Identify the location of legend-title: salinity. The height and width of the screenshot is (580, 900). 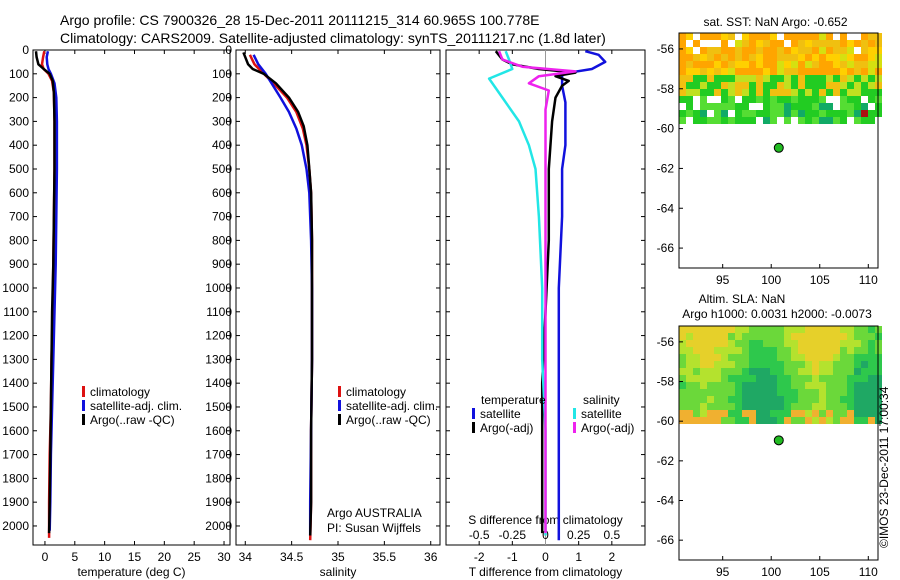
(601, 400).